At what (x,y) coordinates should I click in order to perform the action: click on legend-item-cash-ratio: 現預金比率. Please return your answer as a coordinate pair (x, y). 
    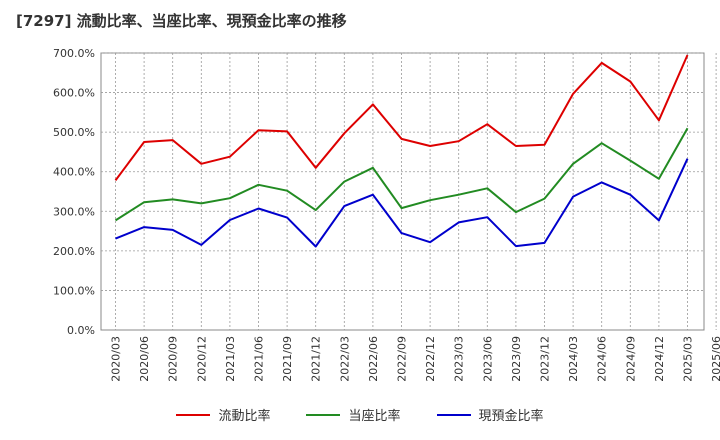
    Looking at the image, I should click on (490, 414).